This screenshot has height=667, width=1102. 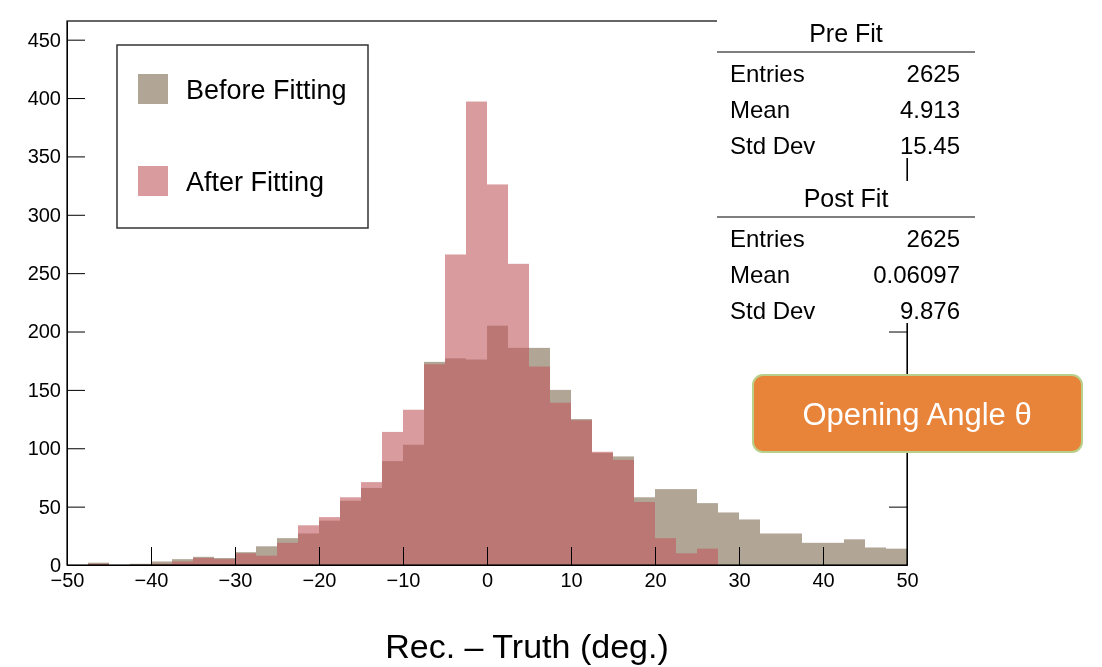 I want to click on y-tick-label: 400, so click(x=44, y=97).